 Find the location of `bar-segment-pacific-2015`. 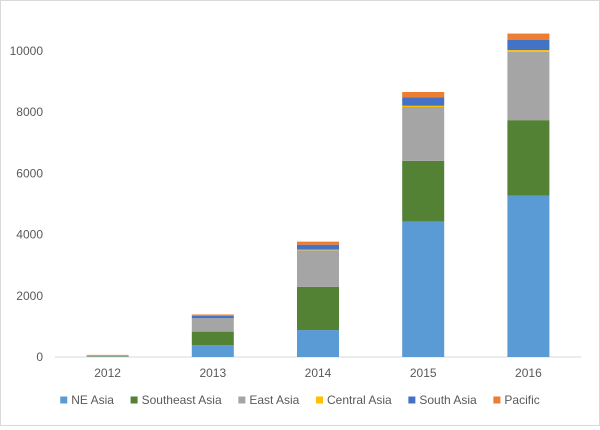

bar-segment-pacific-2015 is located at coordinates (423, 94).